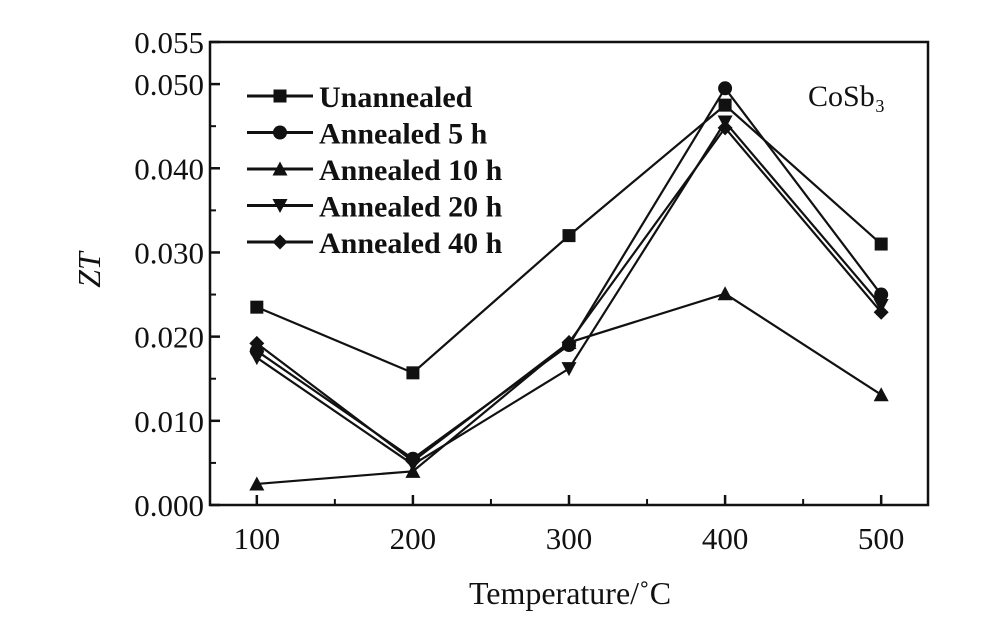 This screenshot has width=996, height=636. I want to click on x-tick-label: 500, so click(881, 538).